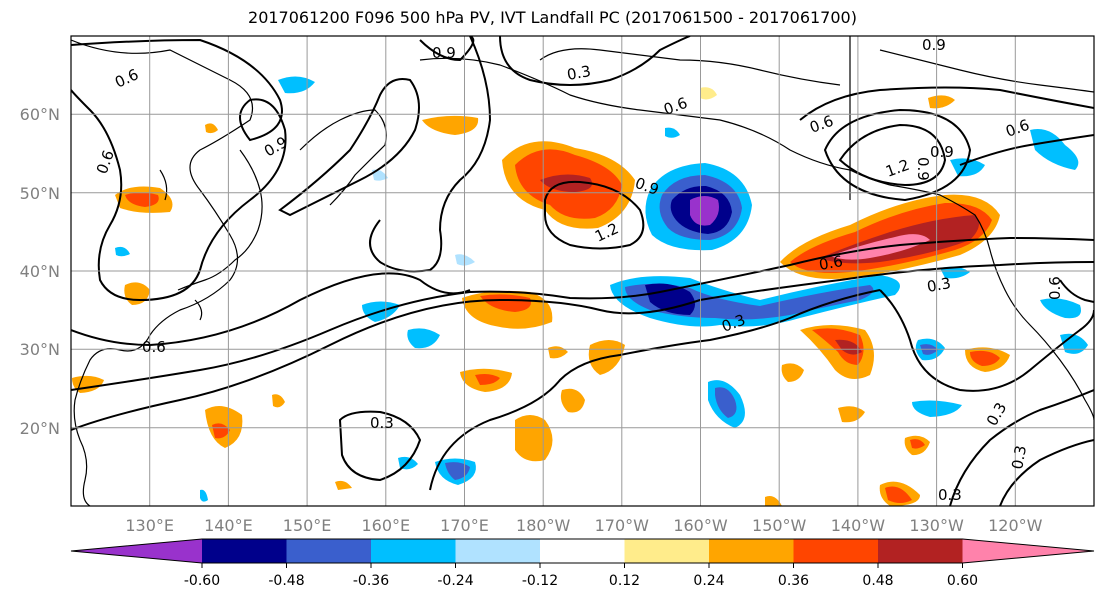  I want to click on lon-tick-label: 150°E, so click(307, 525).